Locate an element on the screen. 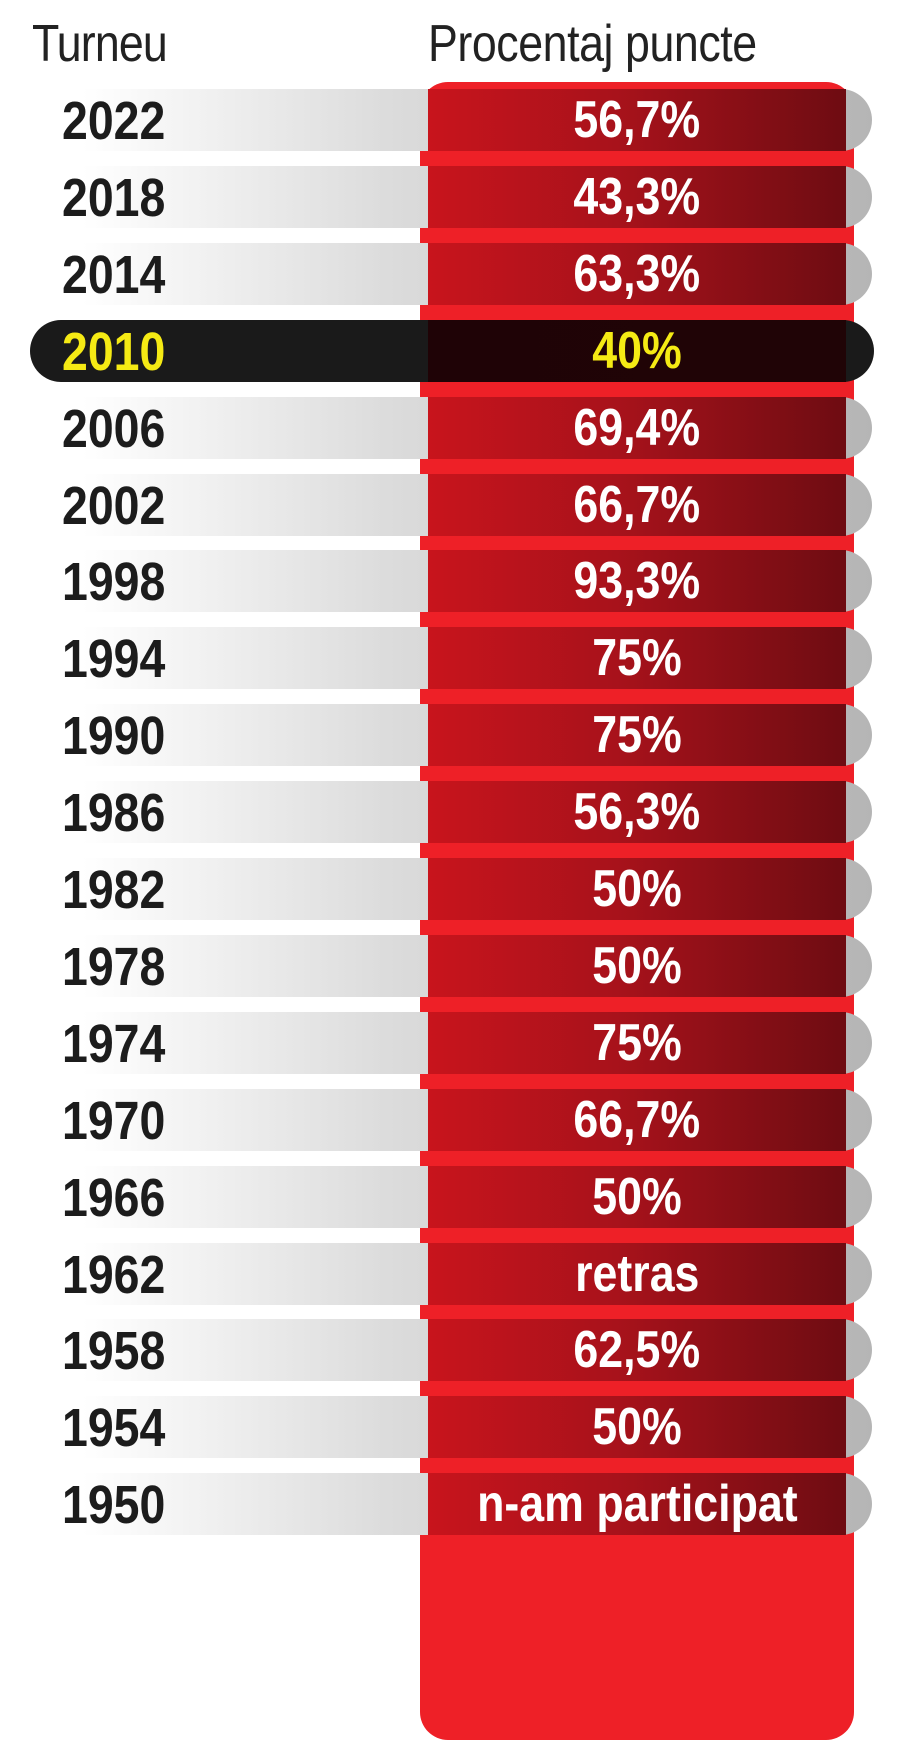 The width and height of the screenshot is (900, 1750). table-row: 2010 40% is located at coordinates (450, 351).